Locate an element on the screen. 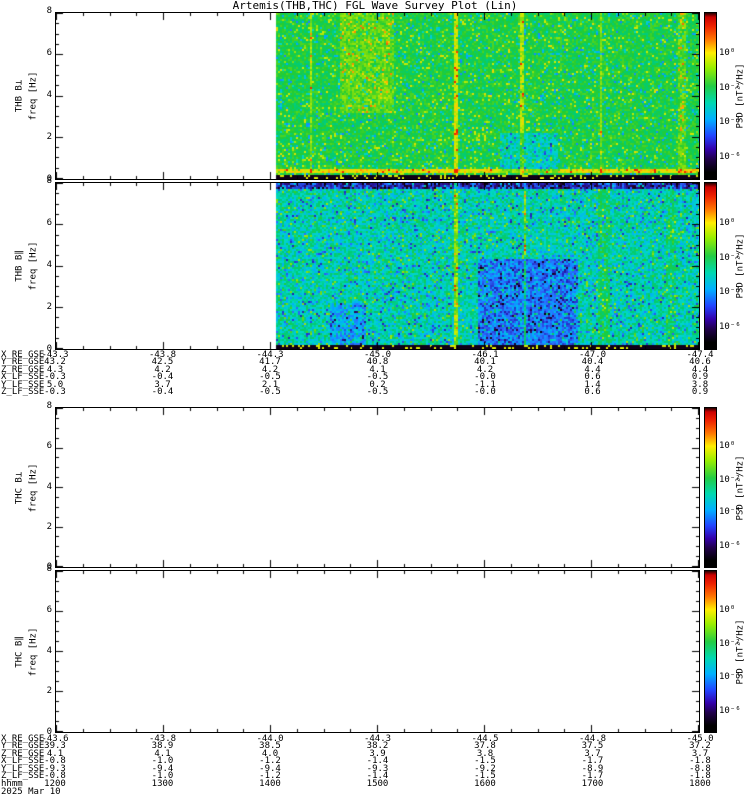 Image resolution: width=750 pixels, height=800 pixels. ephemeris-value: -43.8 is located at coordinates (162, 354).